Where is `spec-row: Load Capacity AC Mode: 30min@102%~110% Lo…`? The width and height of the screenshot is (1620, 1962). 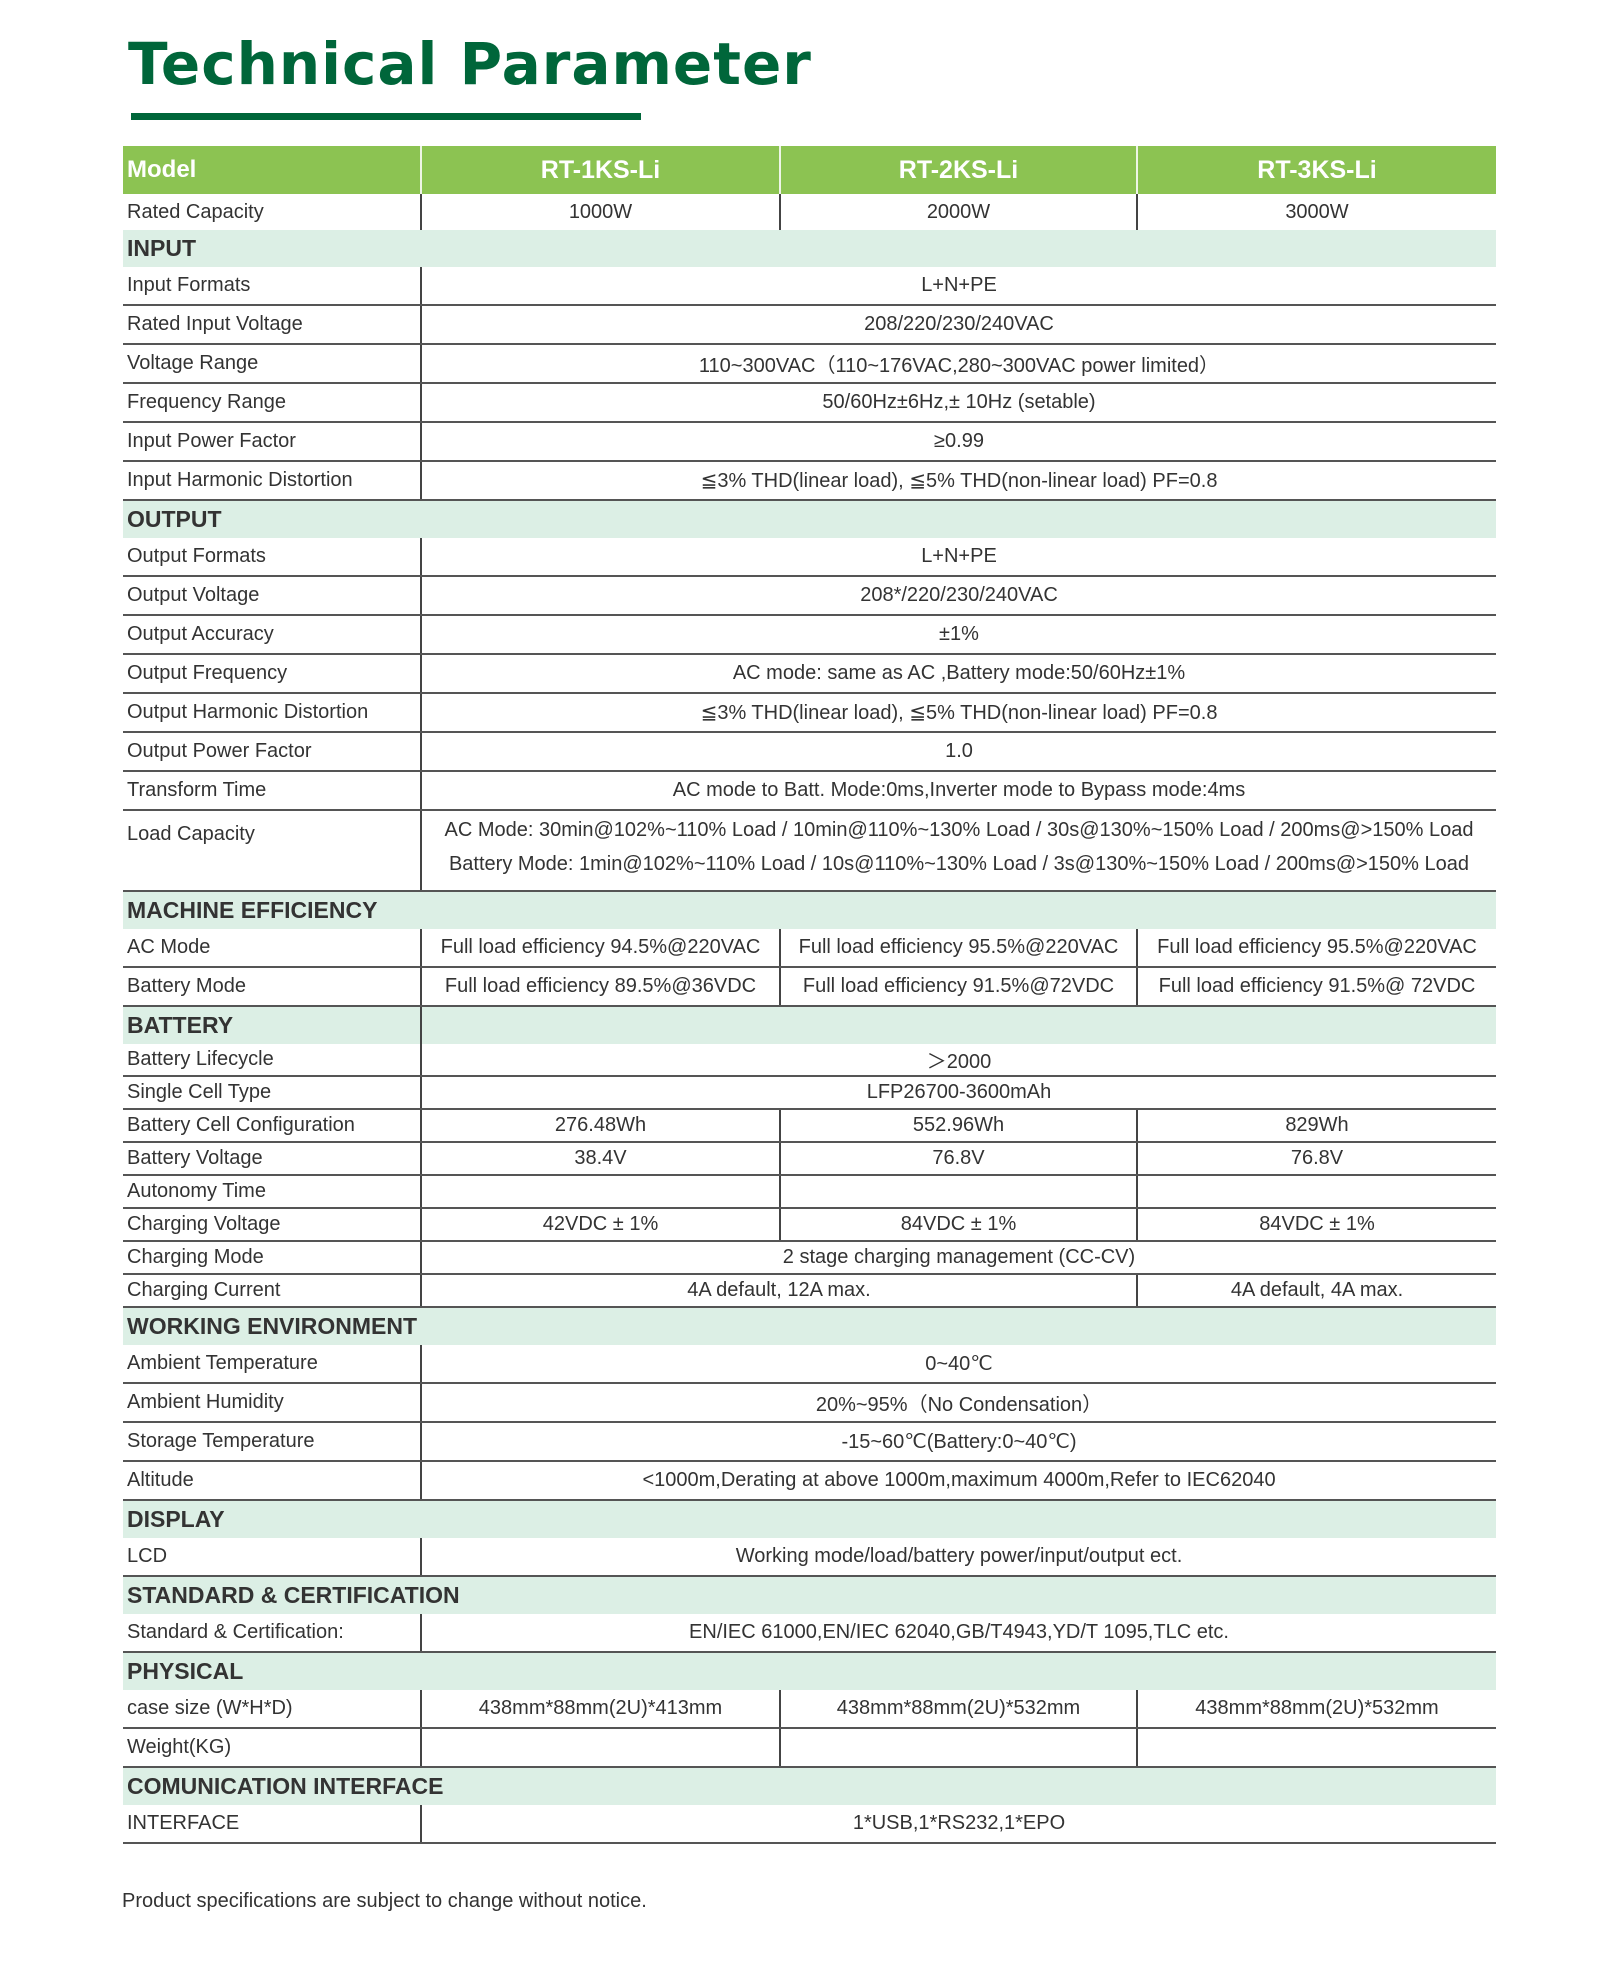
spec-row: Load Capacity AC Mode: 30min@102%~110% Lo… is located at coordinates (809, 851).